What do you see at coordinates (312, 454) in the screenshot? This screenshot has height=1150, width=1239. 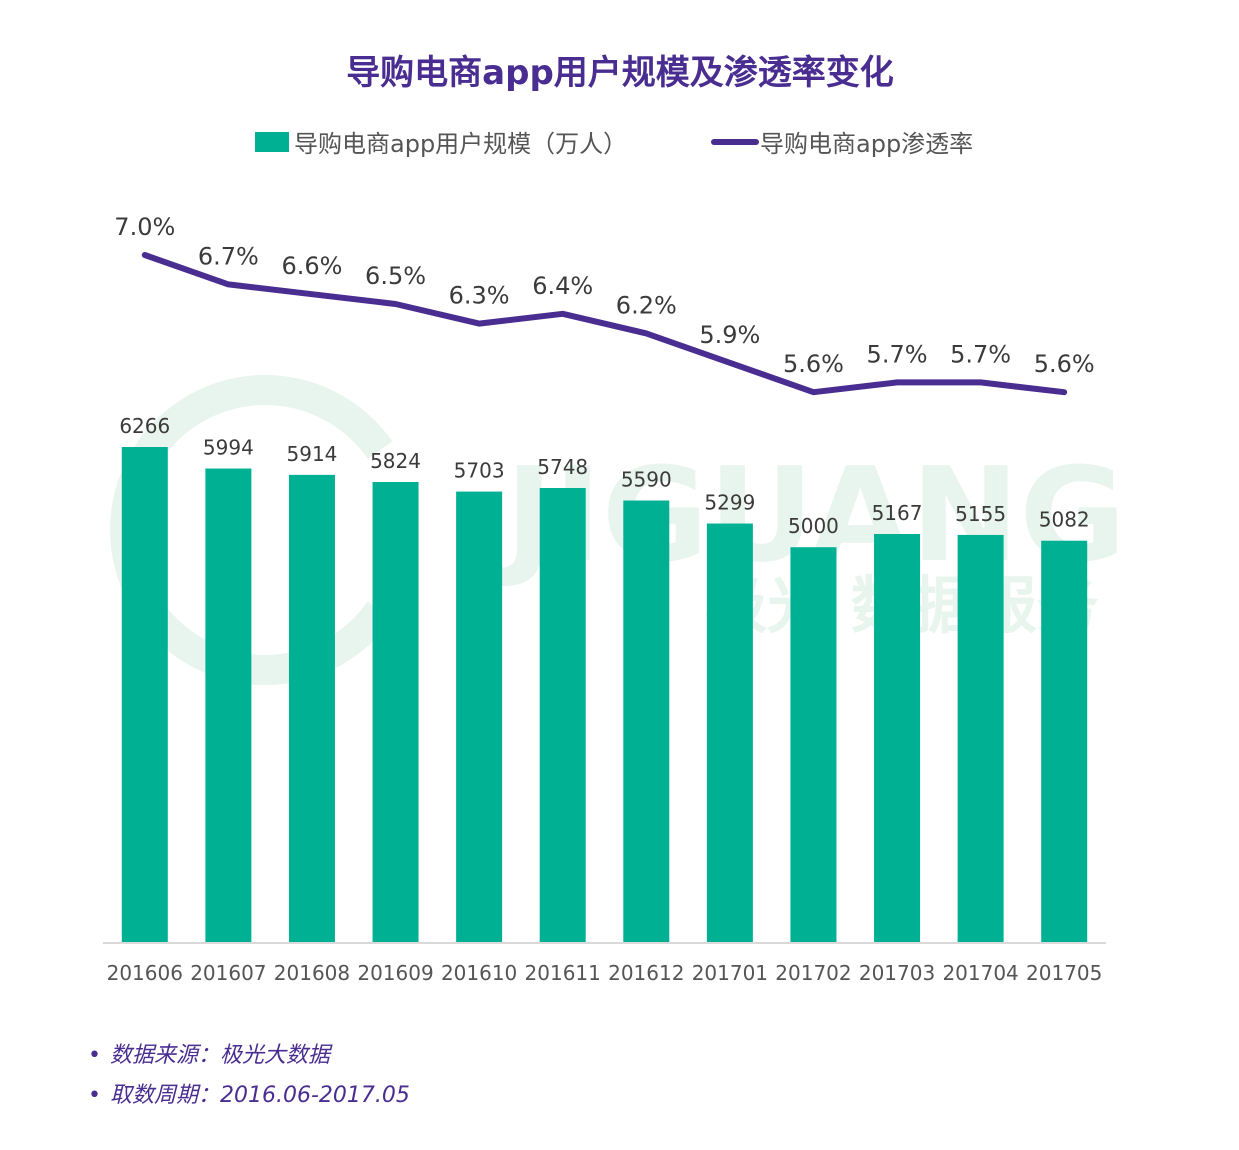 I see `bar-label-201608: 5914` at bounding box center [312, 454].